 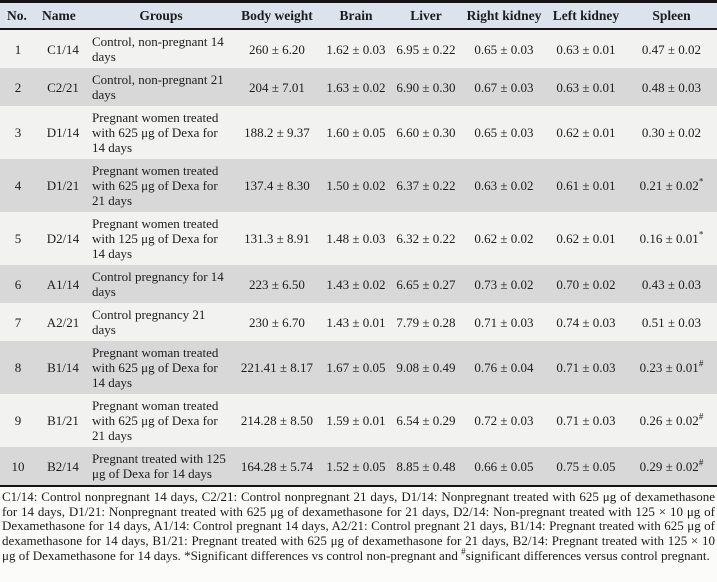 What do you see at coordinates (18, 49) in the screenshot?
I see `row-number: 1` at bounding box center [18, 49].